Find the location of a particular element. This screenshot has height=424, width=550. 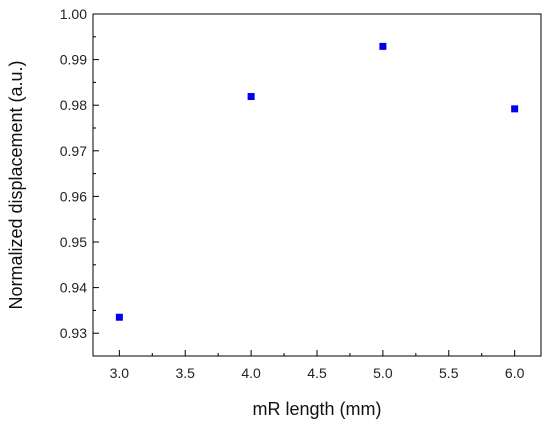

x-tick-label: 5.0 is located at coordinates (383, 373).